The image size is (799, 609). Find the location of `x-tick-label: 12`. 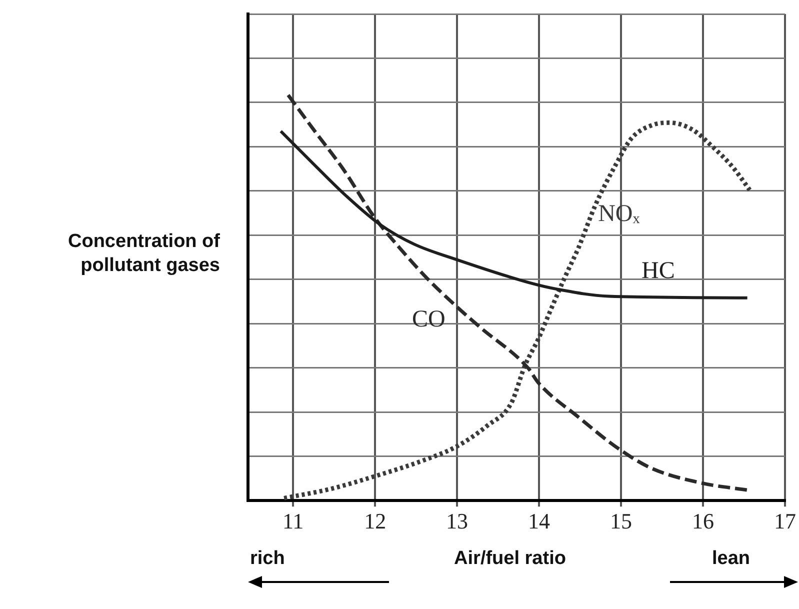

x-tick-label: 12 is located at coordinates (375, 521).